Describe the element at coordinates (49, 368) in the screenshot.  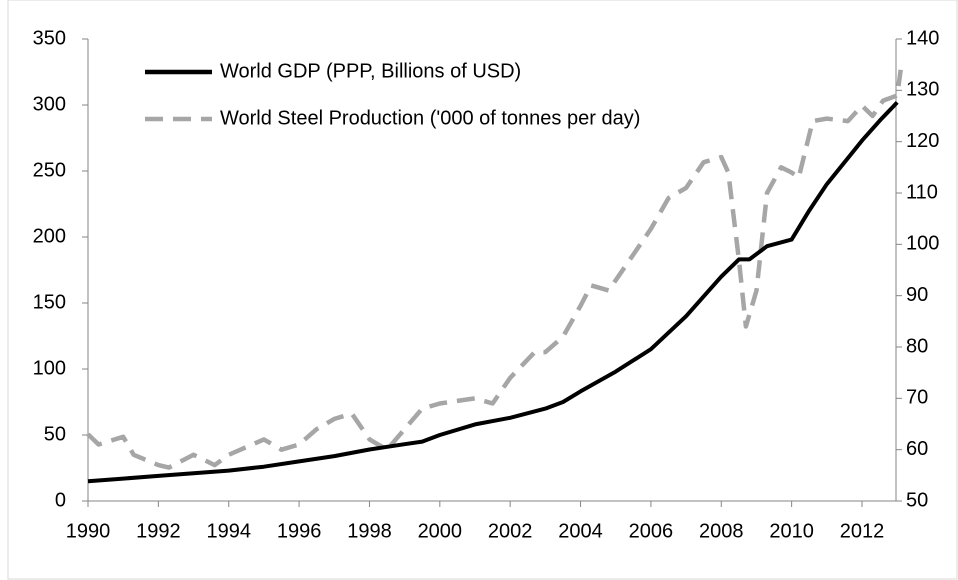
I see `y-tick-label: 100` at that location.